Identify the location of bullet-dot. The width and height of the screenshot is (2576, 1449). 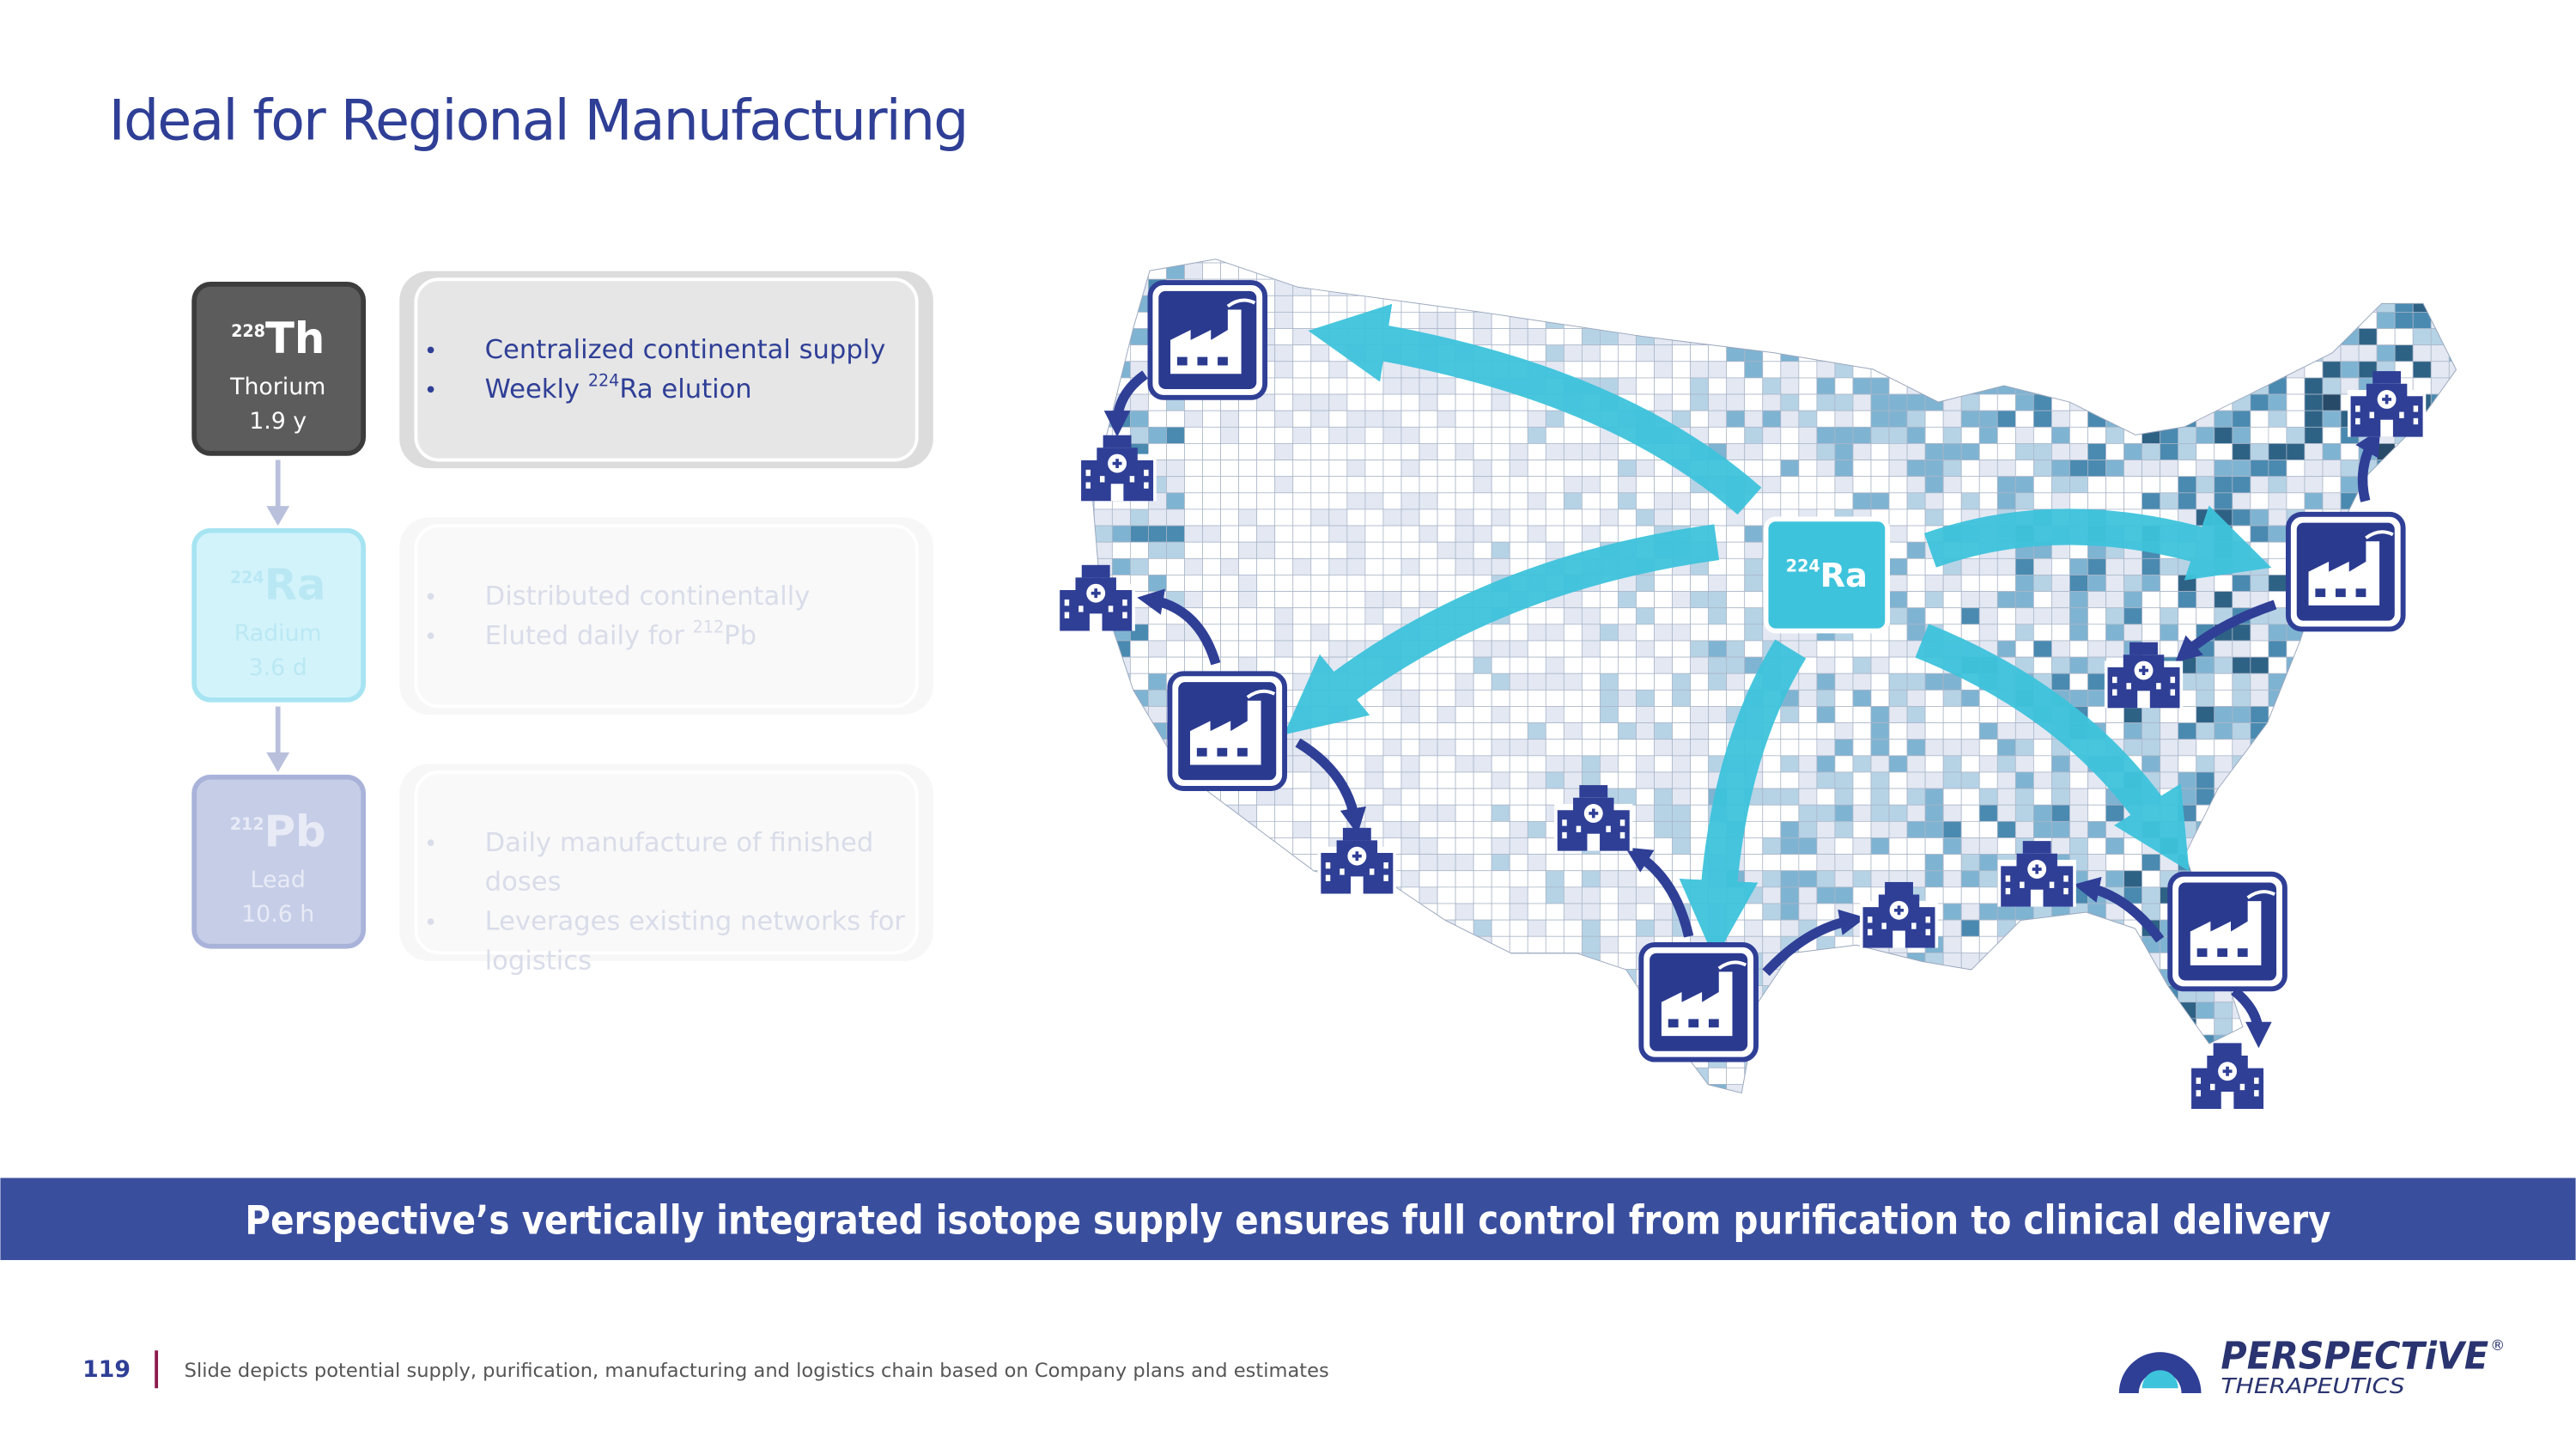
(431, 350).